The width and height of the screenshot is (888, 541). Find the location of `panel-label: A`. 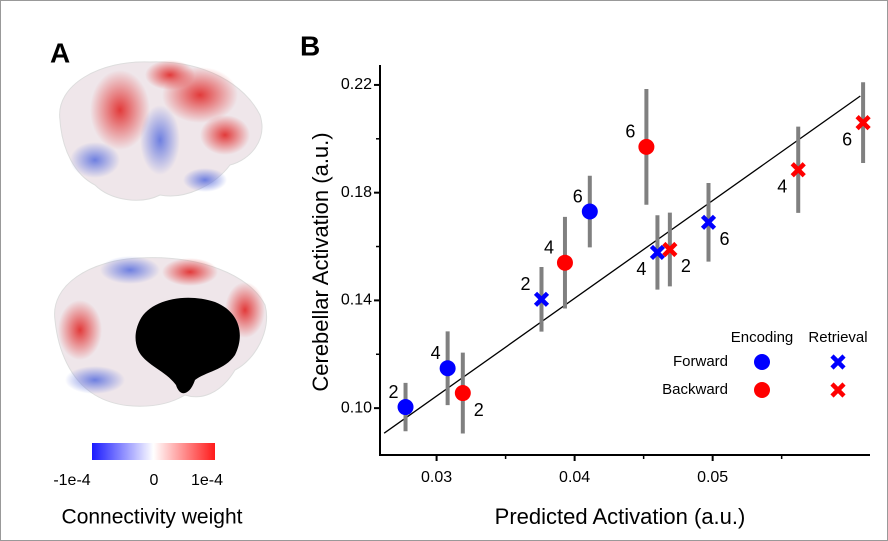

panel-label: A is located at coordinates (60, 52).